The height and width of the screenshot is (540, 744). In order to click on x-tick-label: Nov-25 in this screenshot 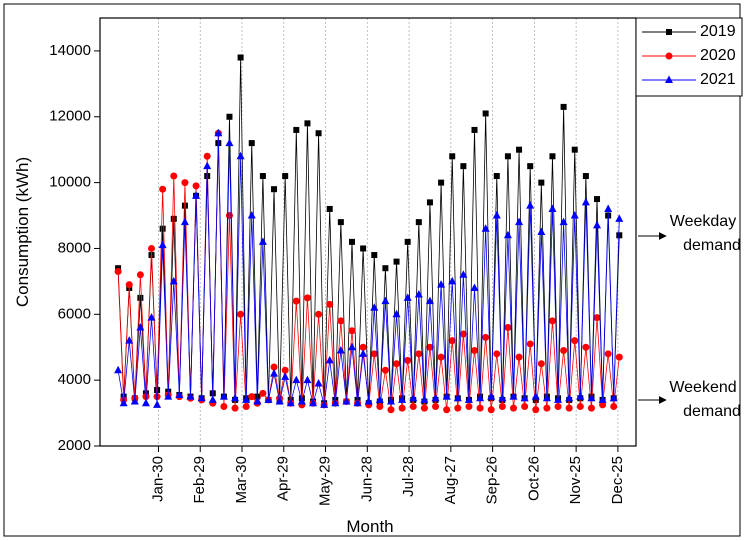, I will do `click(575, 480)`.